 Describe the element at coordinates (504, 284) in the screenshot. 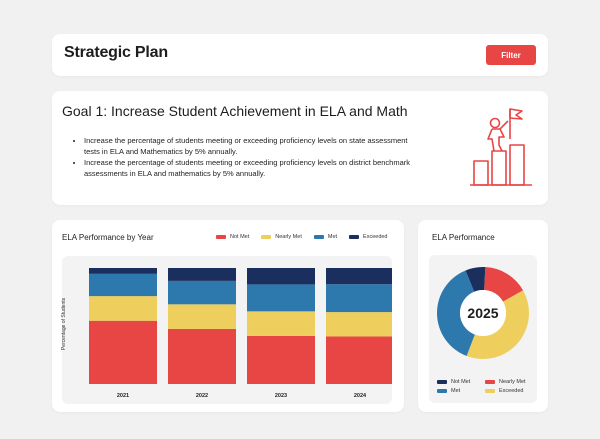

I see `donut-slice-nearly-met` at that location.